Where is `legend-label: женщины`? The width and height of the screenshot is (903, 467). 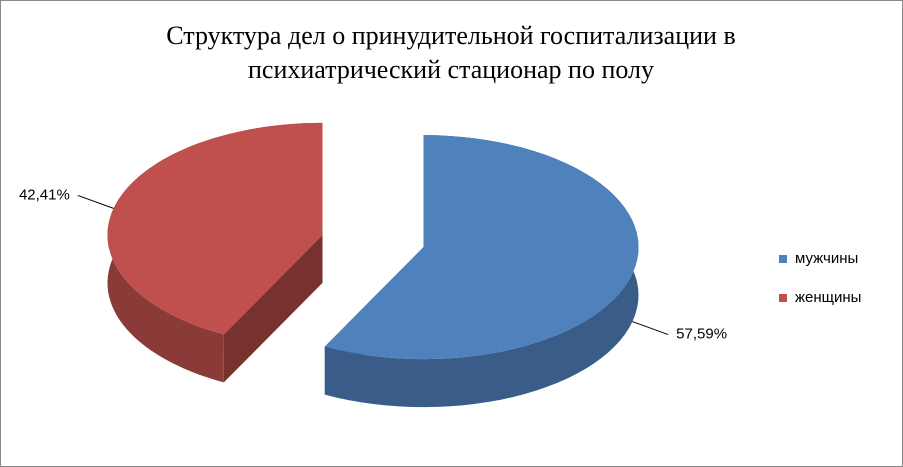
legend-label: женщины is located at coordinates (828, 297).